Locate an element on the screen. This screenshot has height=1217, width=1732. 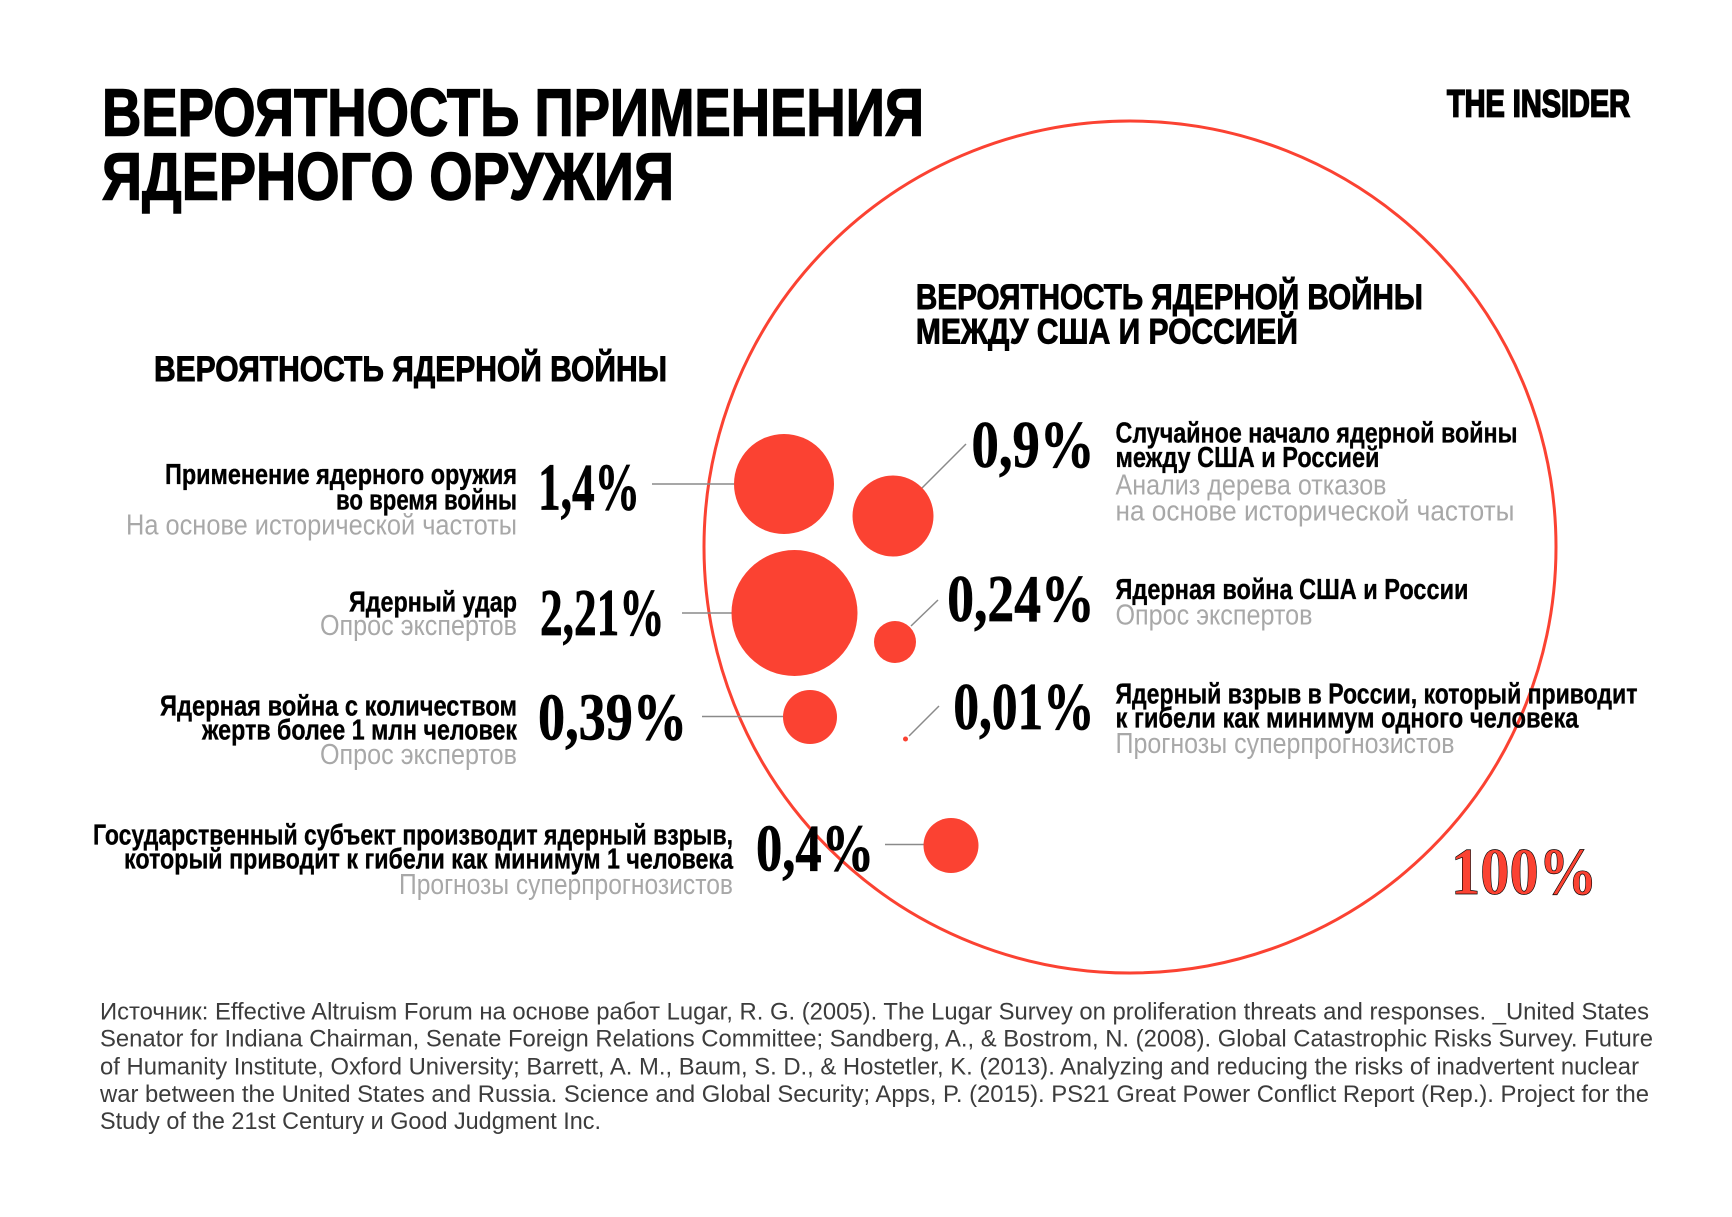
svg-text: На основе исторической частоты is located at coordinates (321, 525).